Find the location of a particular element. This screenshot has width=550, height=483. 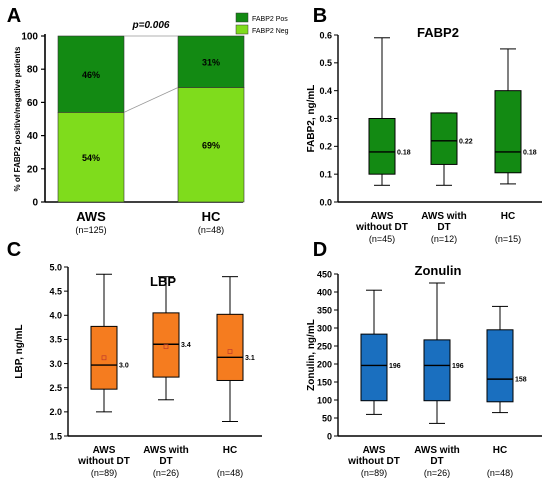

x-tick-note: (n=125) is located at coordinates (90, 230).